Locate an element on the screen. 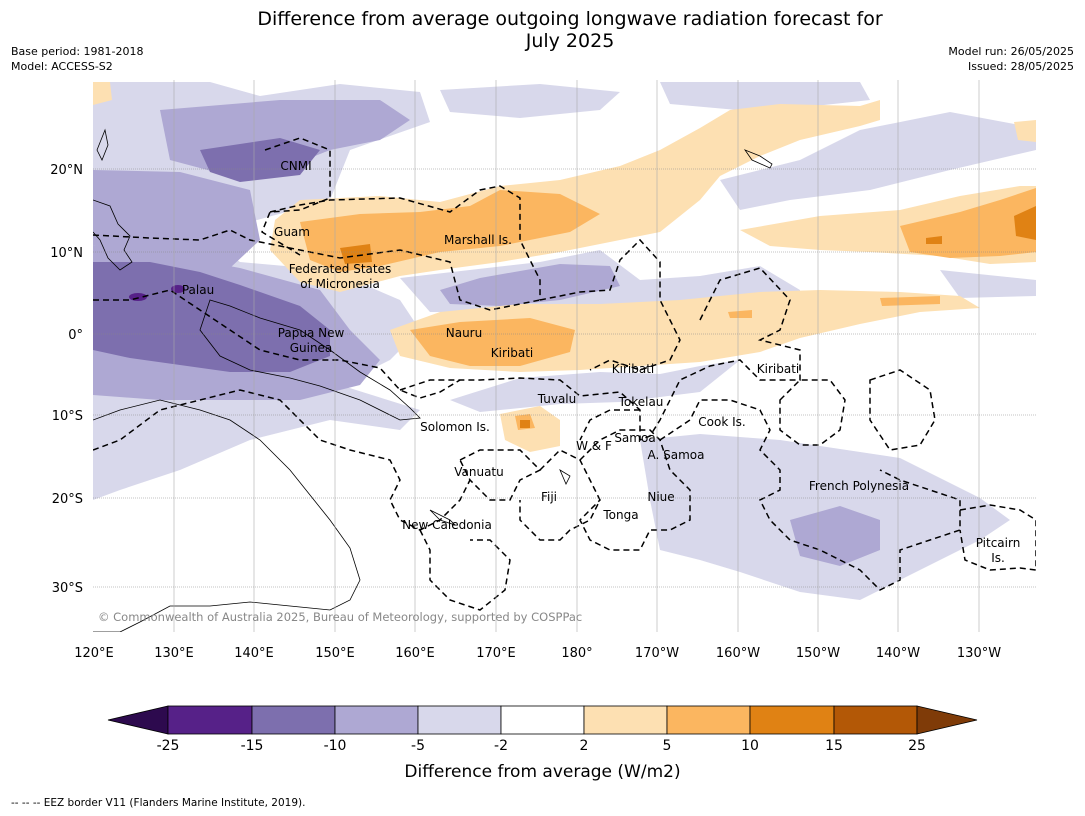 The width and height of the screenshot is (1085, 816). lat-label: 10°S is located at coordinates (67, 416).